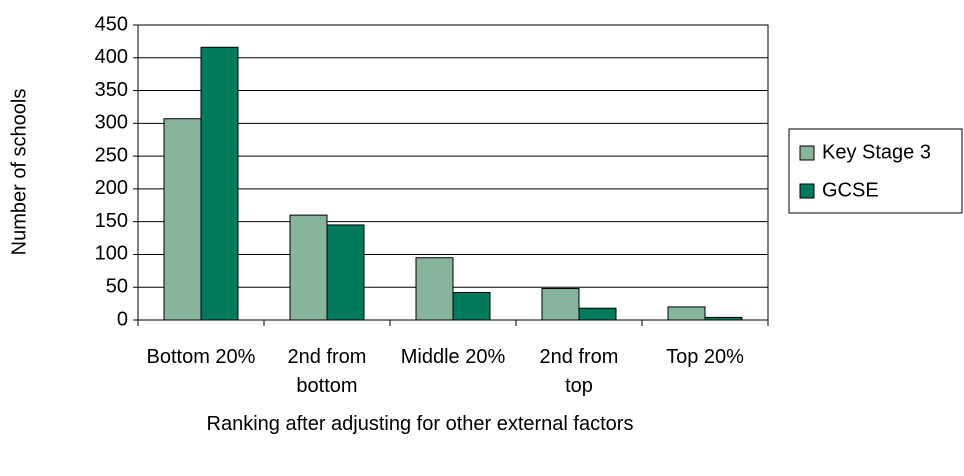 This screenshot has width=964, height=476. I want to click on y-tick-label: 200, so click(111, 188).